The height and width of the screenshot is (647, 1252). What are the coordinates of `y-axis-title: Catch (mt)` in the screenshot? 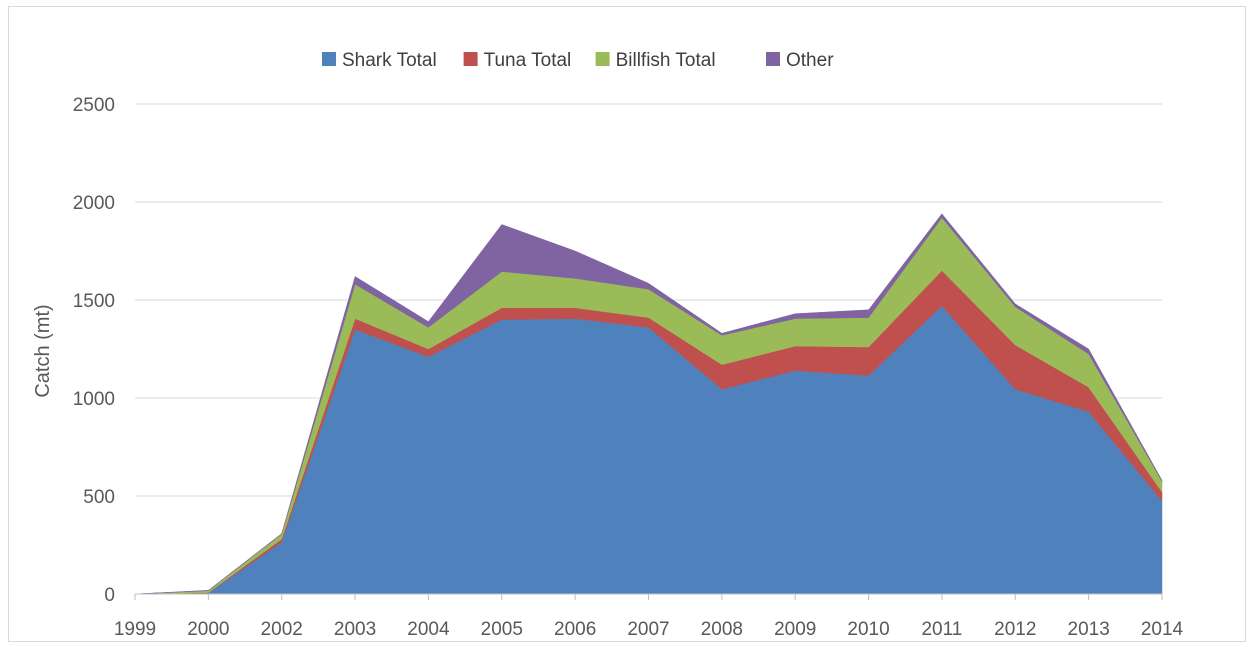 It's located at (43, 350).